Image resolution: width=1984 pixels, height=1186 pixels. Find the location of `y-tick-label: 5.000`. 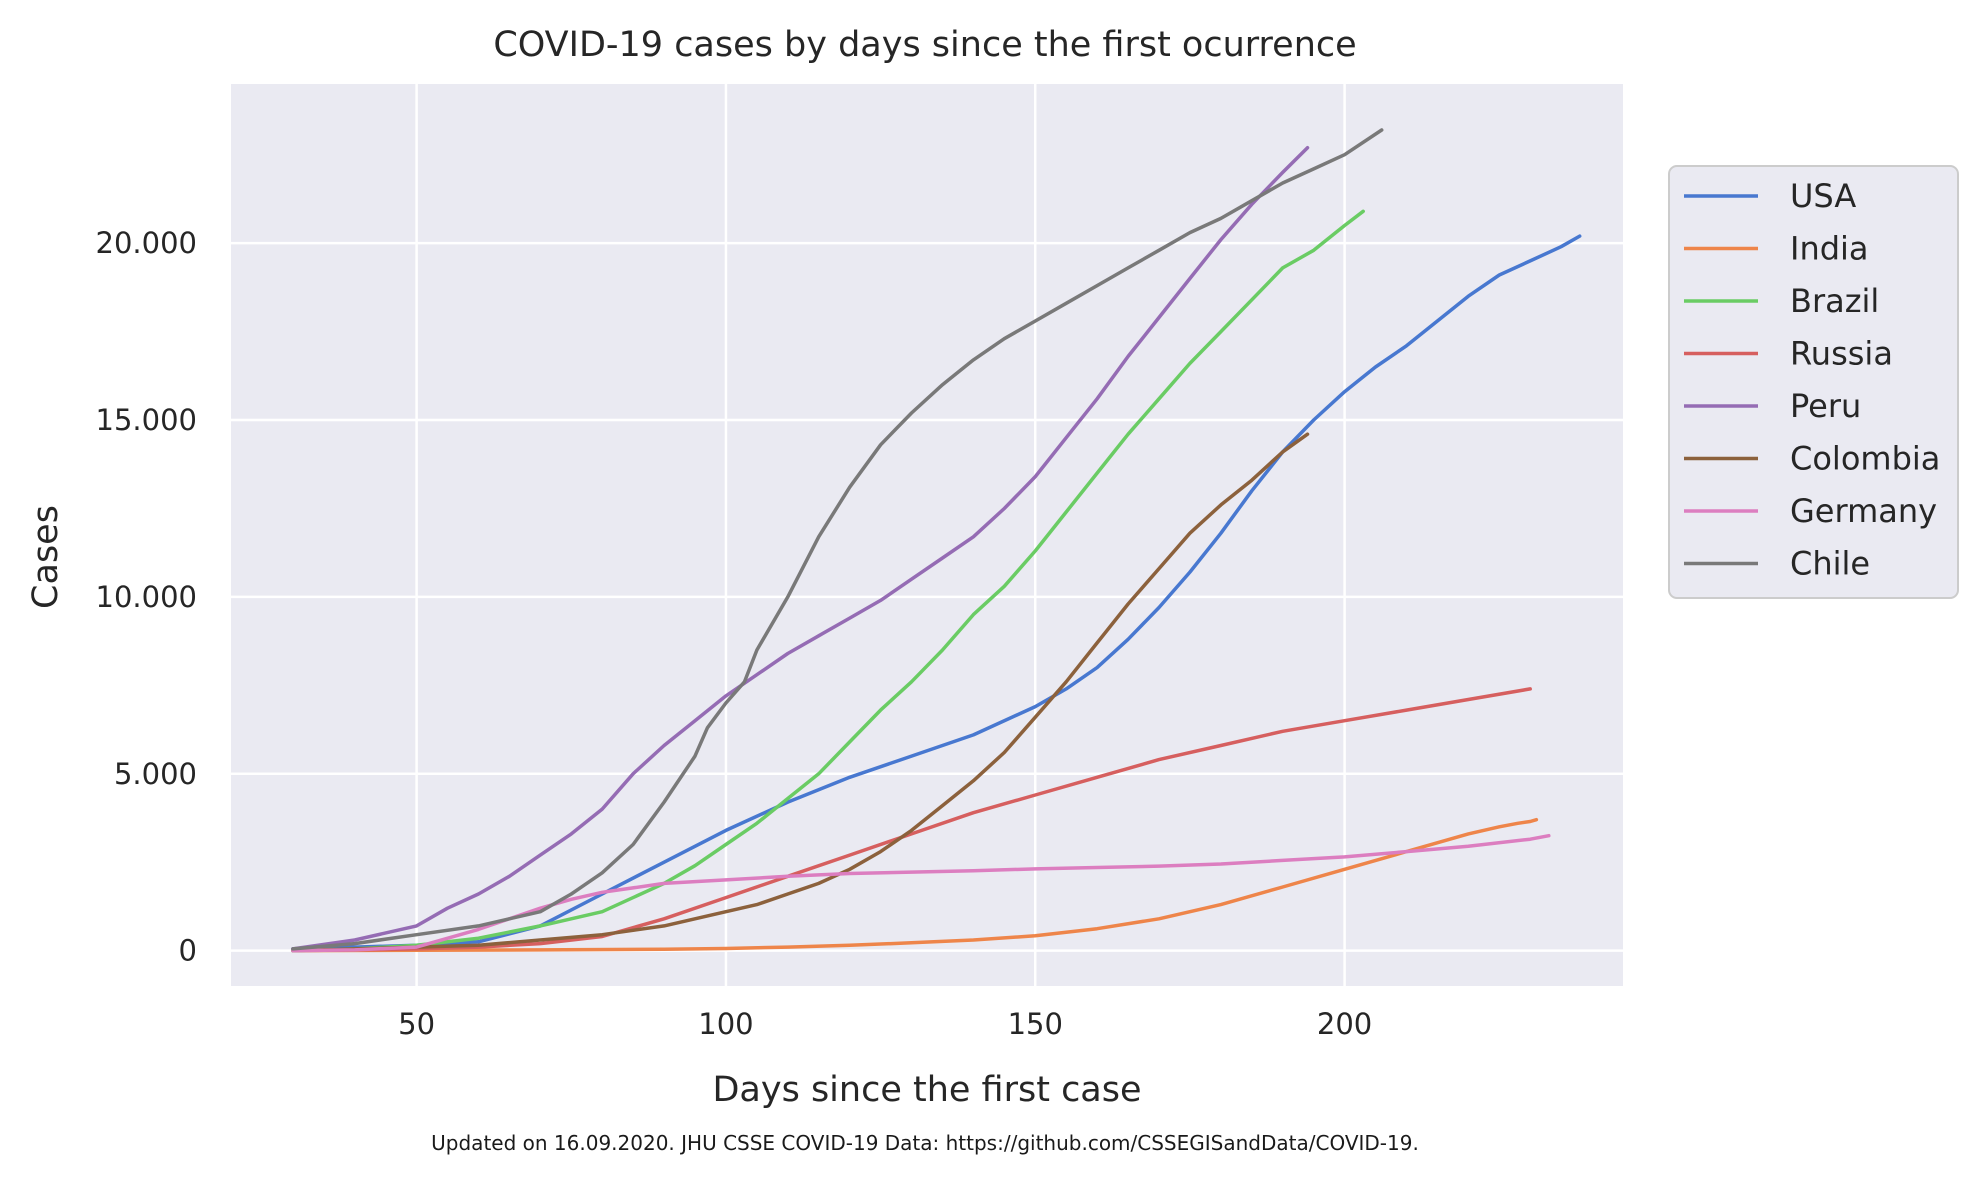

y-tick-label: 5.000 is located at coordinates (155, 774).